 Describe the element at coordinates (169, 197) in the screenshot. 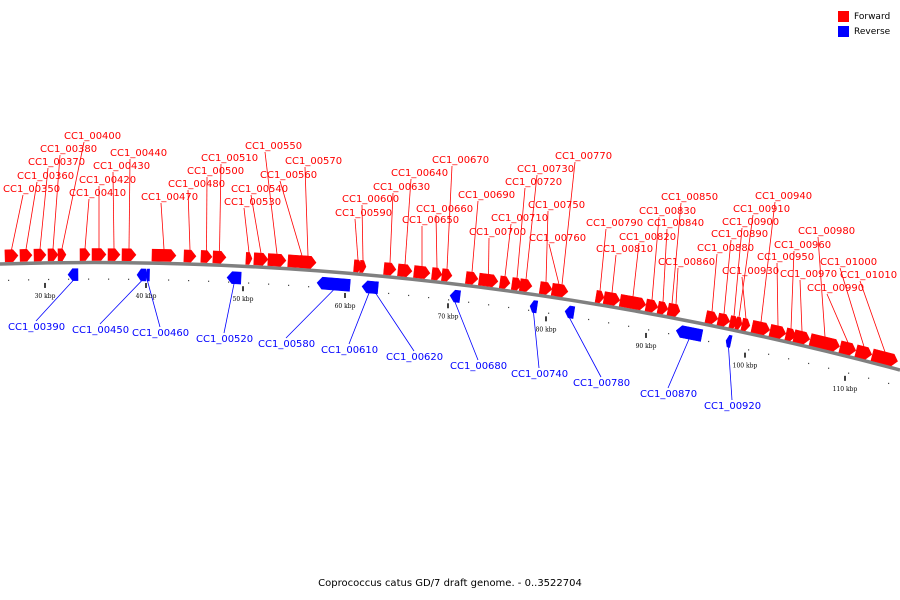

I see `gene-label-cc1_00470: CC1_00470` at that location.